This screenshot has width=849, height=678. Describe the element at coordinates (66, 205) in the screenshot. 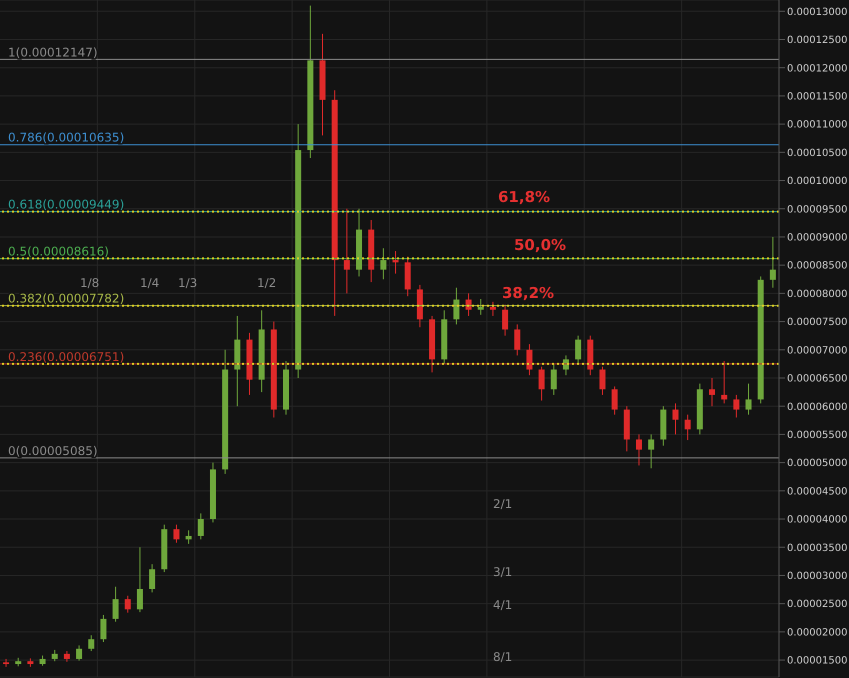

I see `ref-line-label: 0.618(0.00009449)` at that location.